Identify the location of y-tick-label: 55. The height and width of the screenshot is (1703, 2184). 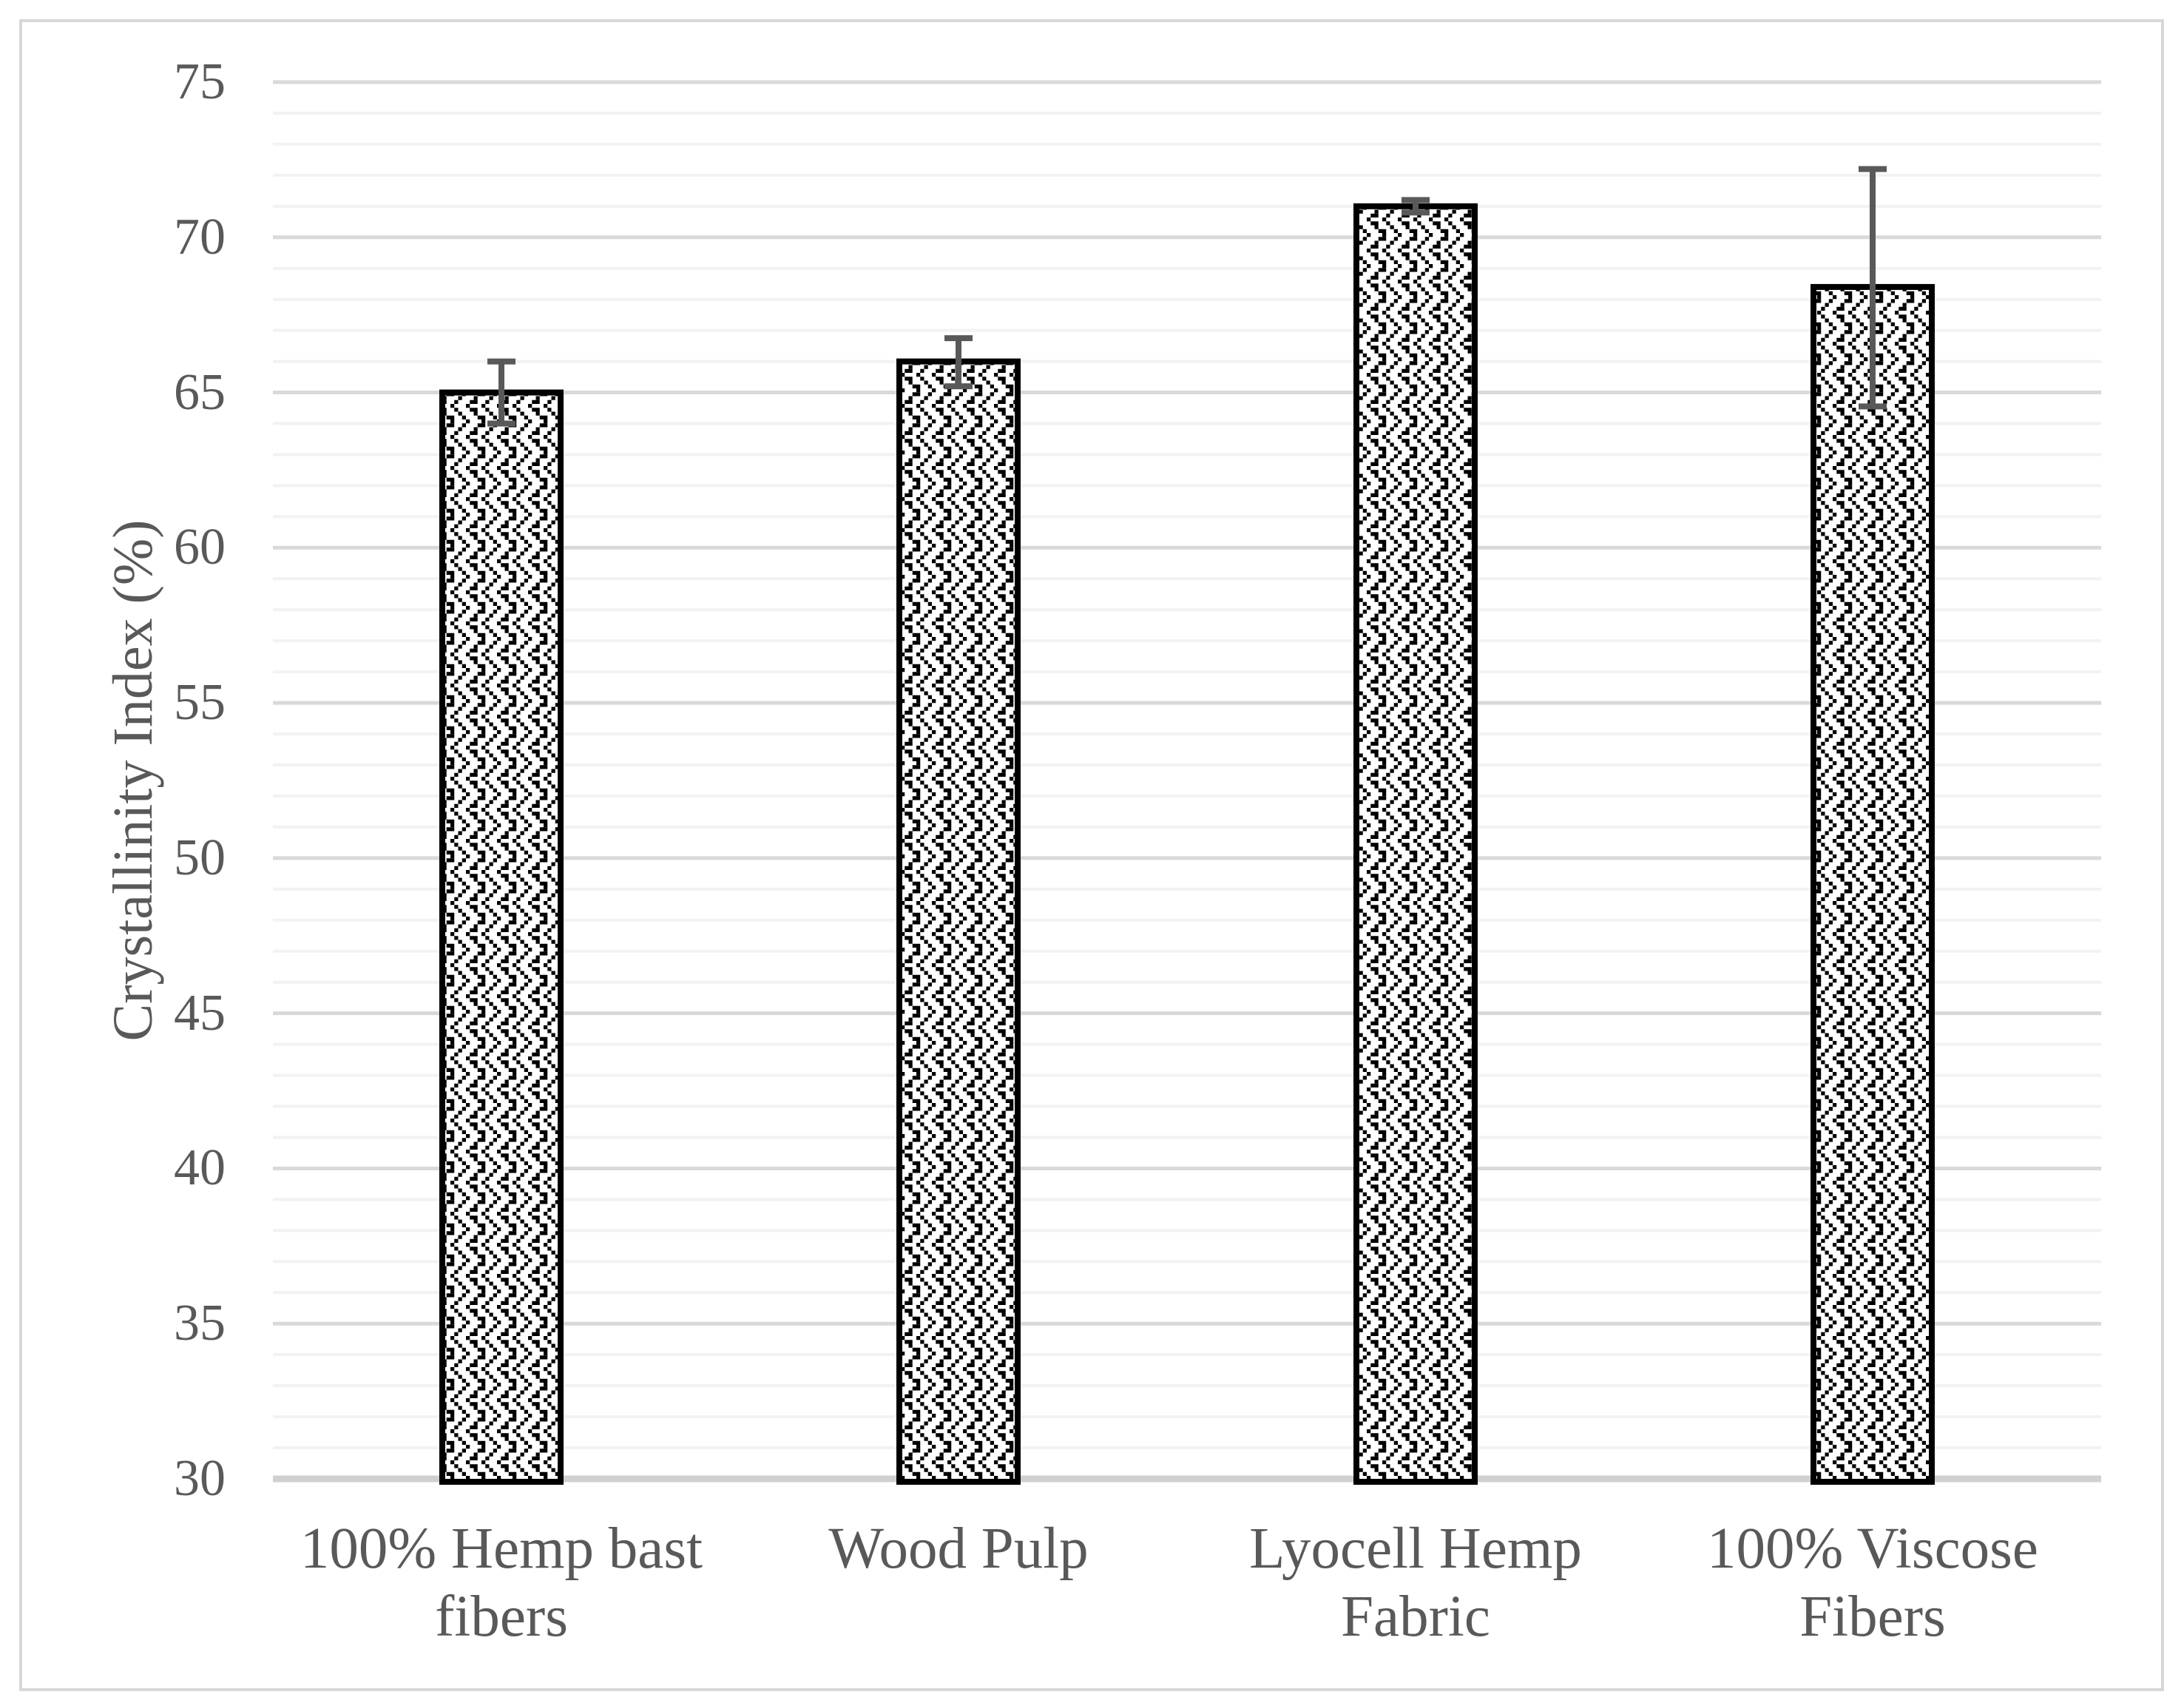
(200, 703).